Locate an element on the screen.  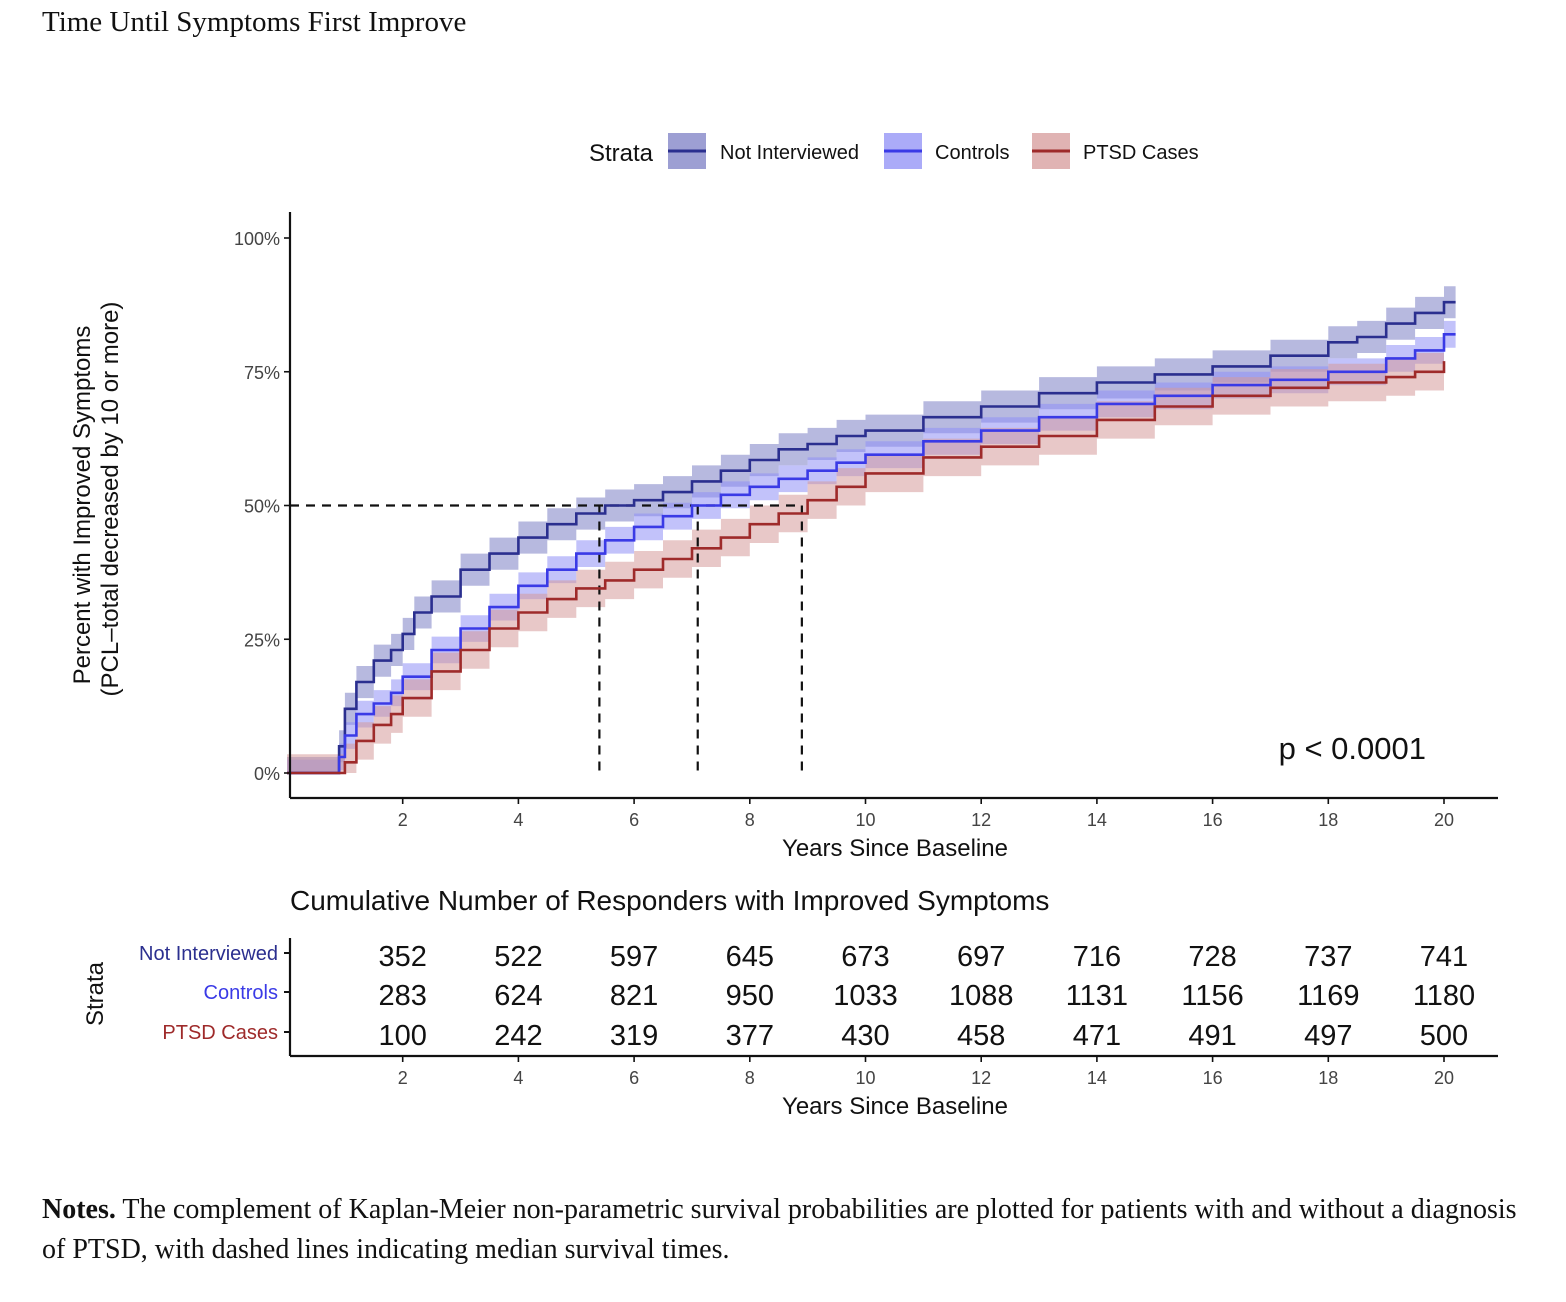
risk-x-tick-label: 14 is located at coordinates (1097, 1078).